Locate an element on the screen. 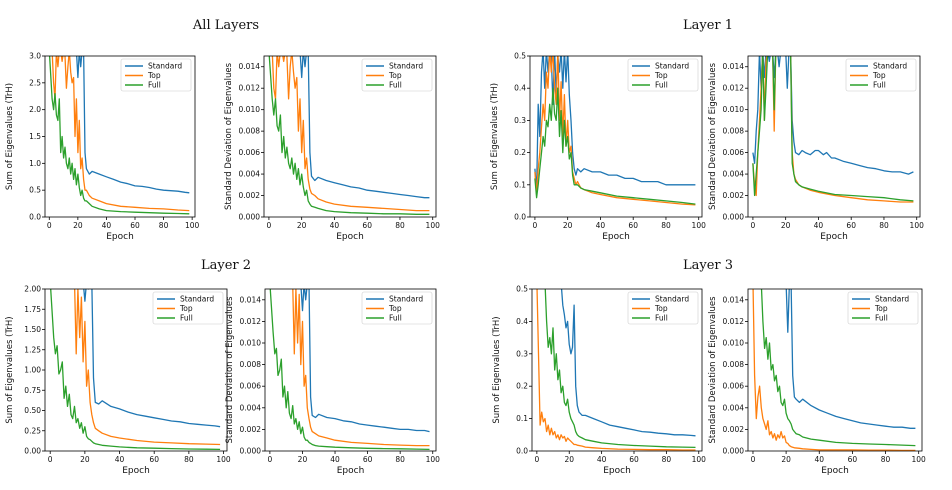  y-tick-label: 1.50 is located at coordinates (32, 329).